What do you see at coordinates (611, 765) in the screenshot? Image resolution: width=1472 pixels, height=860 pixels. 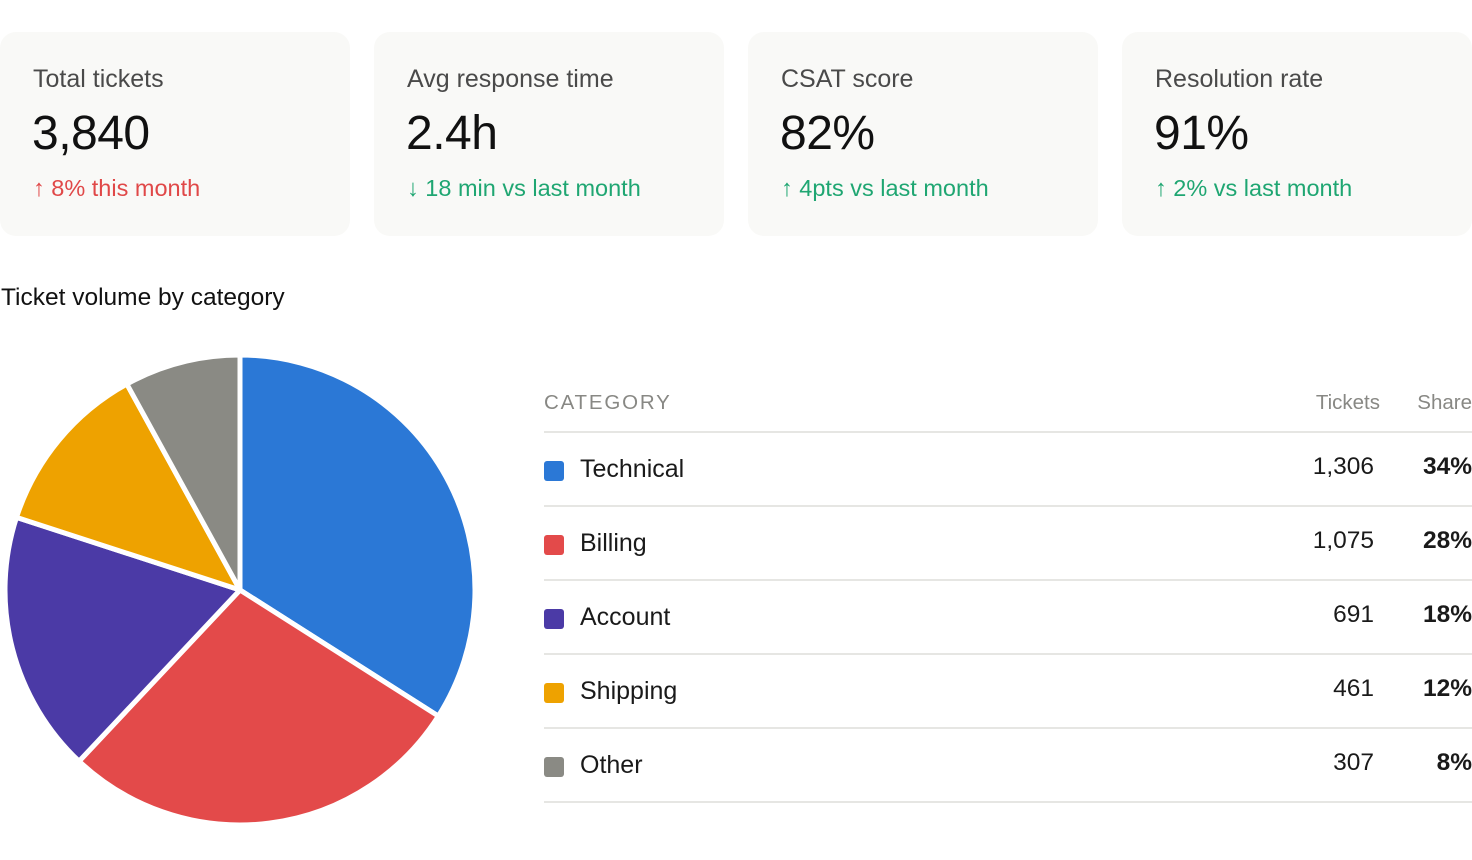 I see `category-name: Other` at bounding box center [611, 765].